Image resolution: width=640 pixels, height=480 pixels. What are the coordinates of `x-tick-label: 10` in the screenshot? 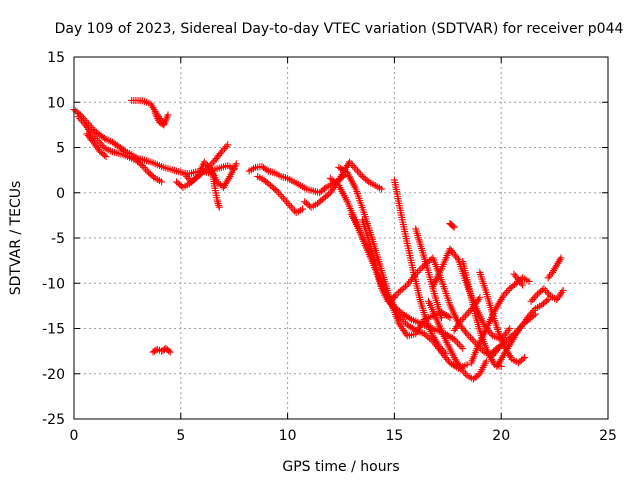 It's located at (288, 436).